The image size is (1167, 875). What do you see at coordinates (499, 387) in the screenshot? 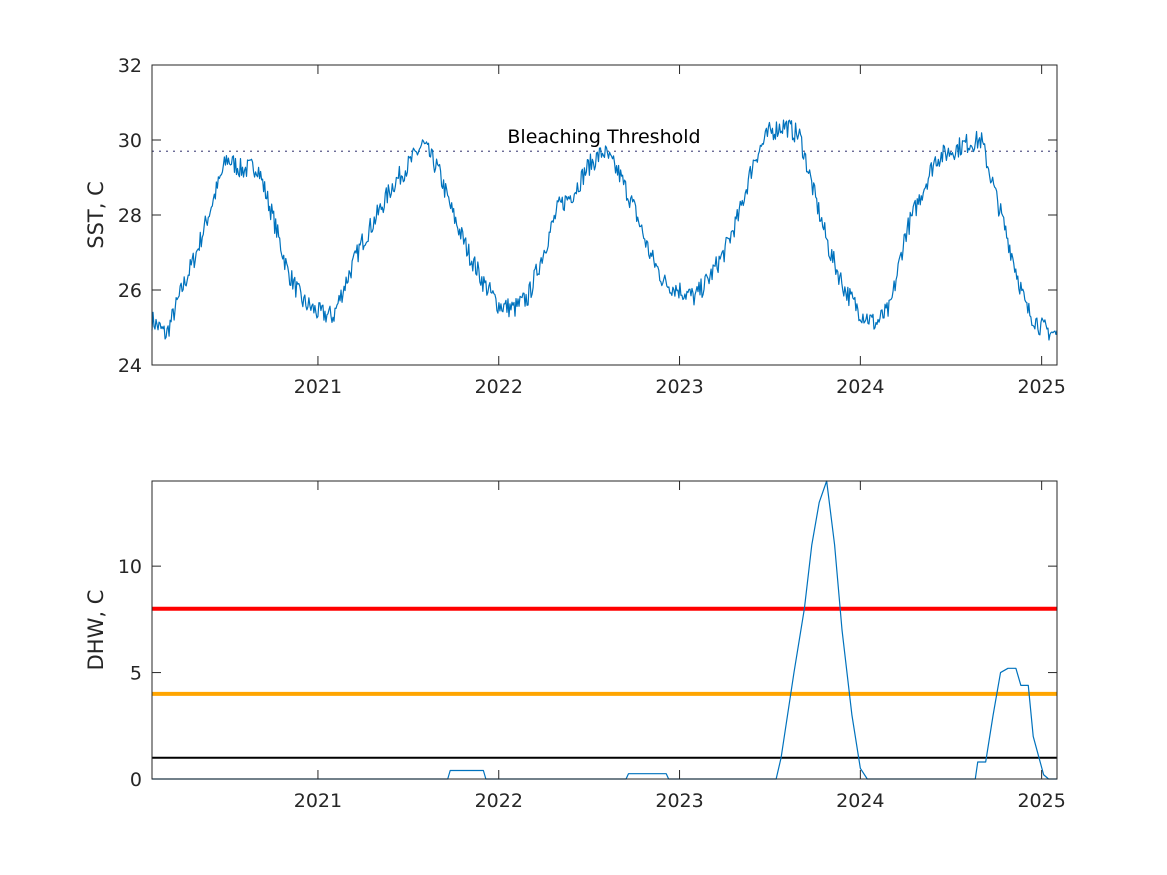
I see `sst-x-tick-label: 2022` at bounding box center [499, 387].